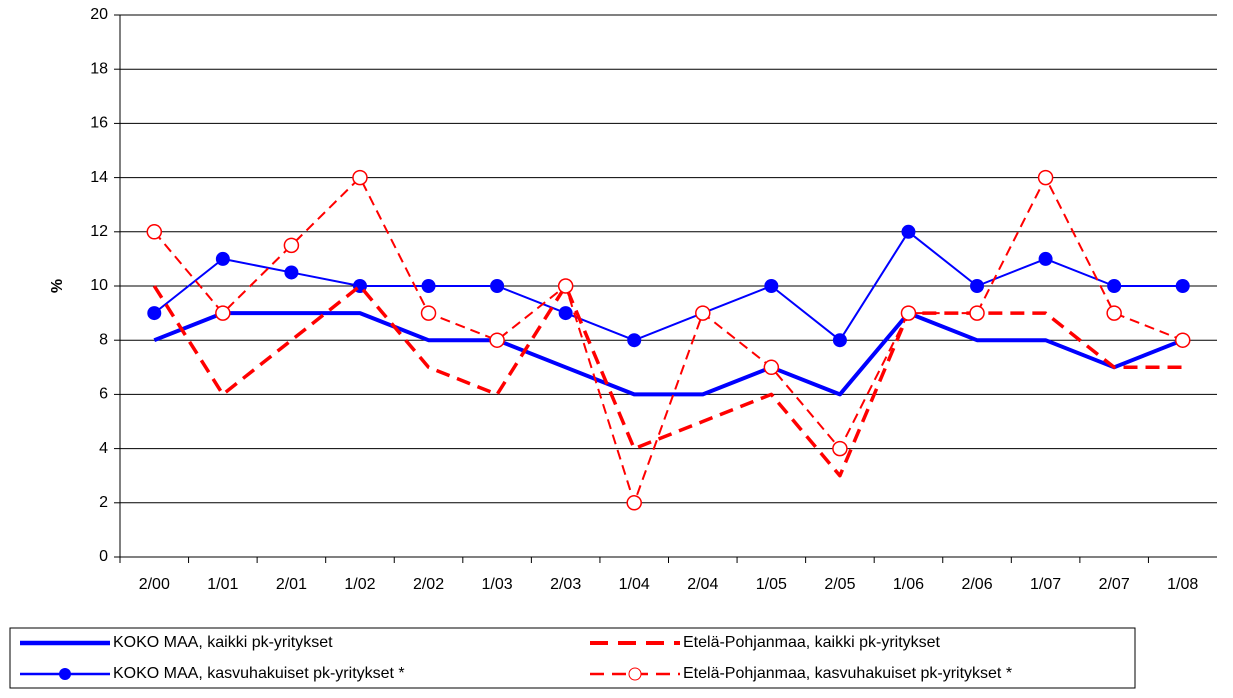  What do you see at coordinates (99, 231) in the screenshot?
I see `y-tick-label: 12` at bounding box center [99, 231].